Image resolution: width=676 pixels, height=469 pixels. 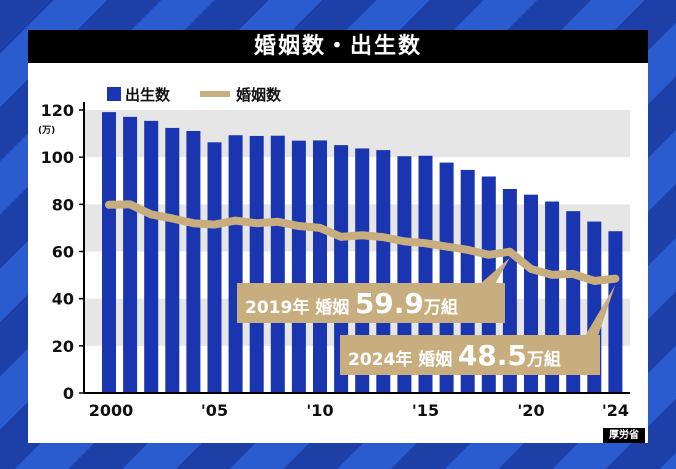 What do you see at coordinates (46, 130) in the screenshot?
I see `y-axis-unit: (万)` at bounding box center [46, 130].